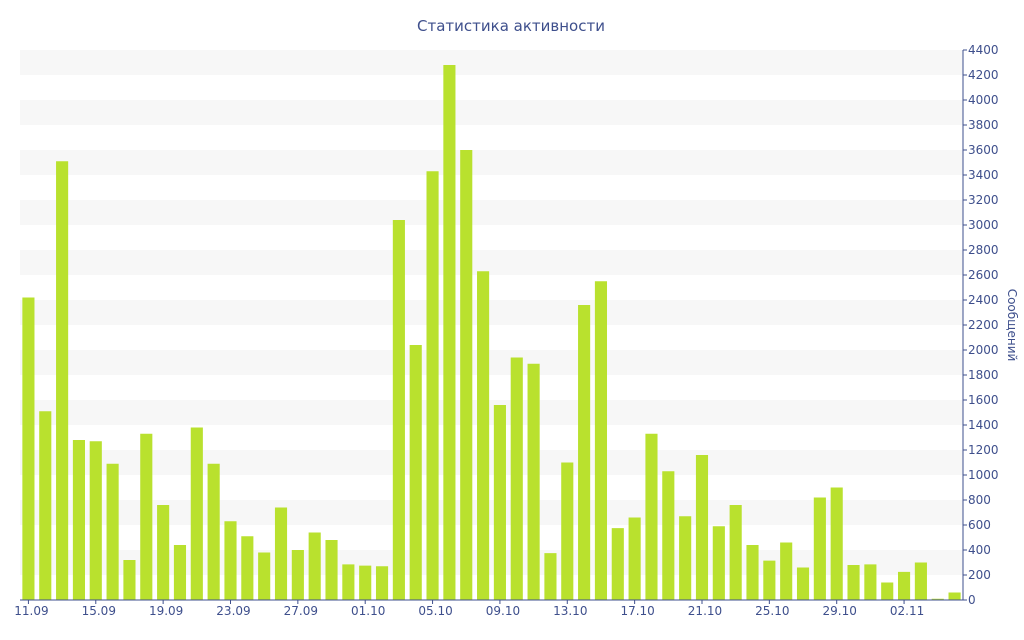 This screenshot has width=1024, height=640. Describe the element at coordinates (983, 175) in the screenshot. I see `y-tick-label: 3400` at that location.